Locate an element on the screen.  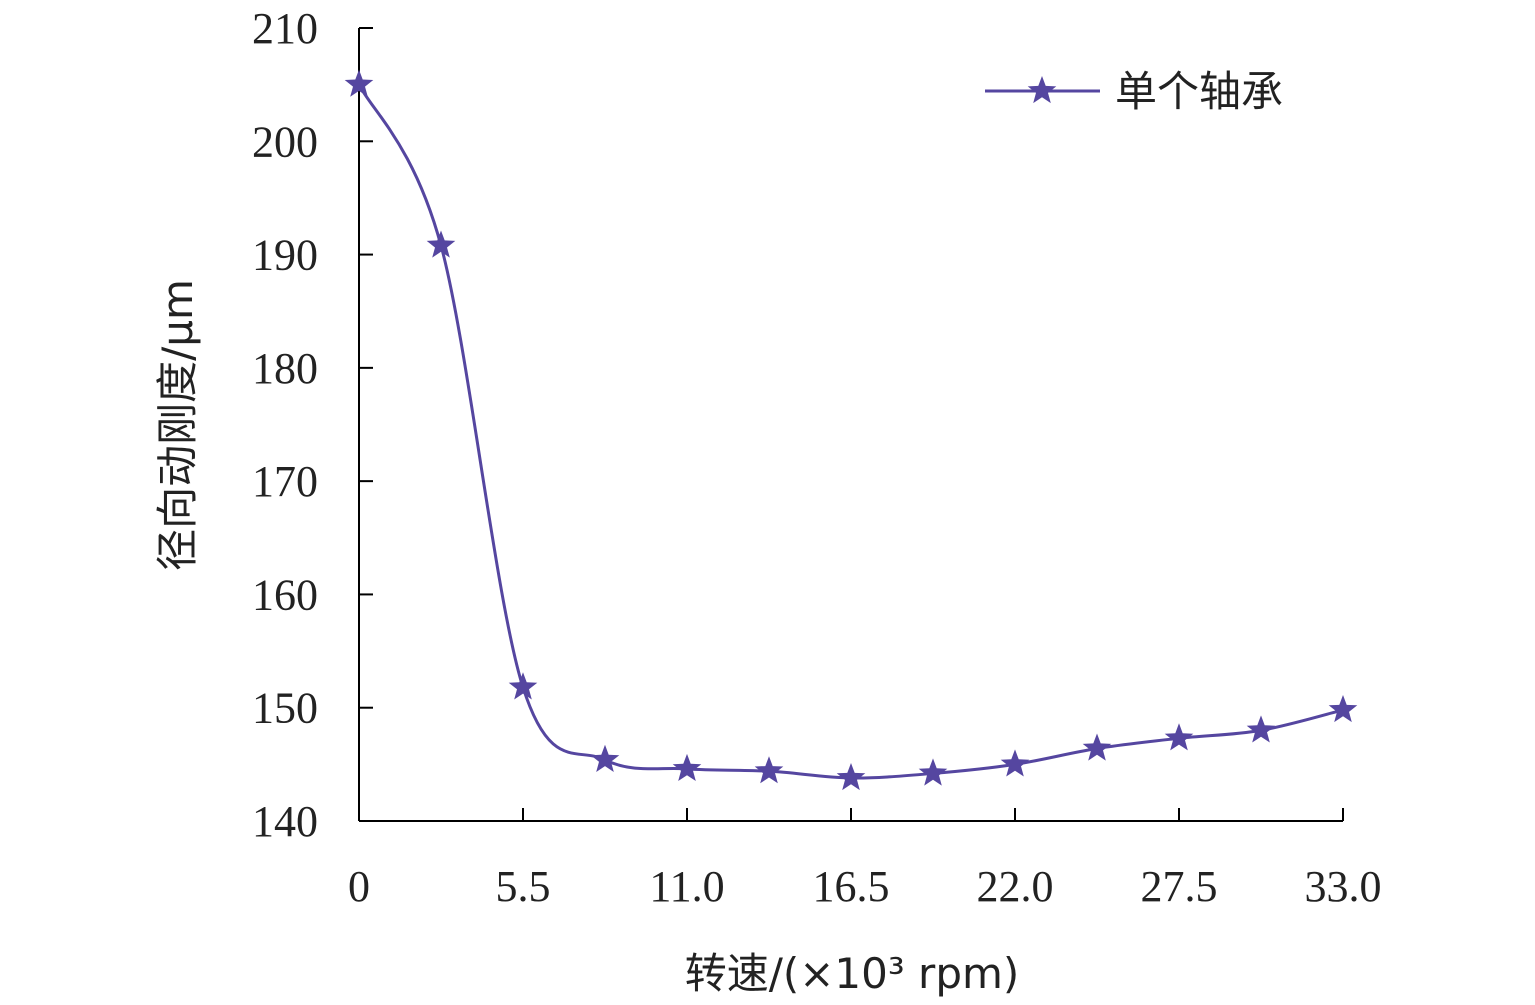
y-tick-label: 170 is located at coordinates (285, 481).